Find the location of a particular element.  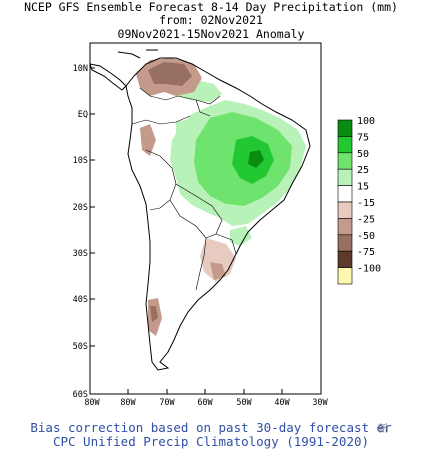

legend-label: -50 is located at coordinates (366, 236).